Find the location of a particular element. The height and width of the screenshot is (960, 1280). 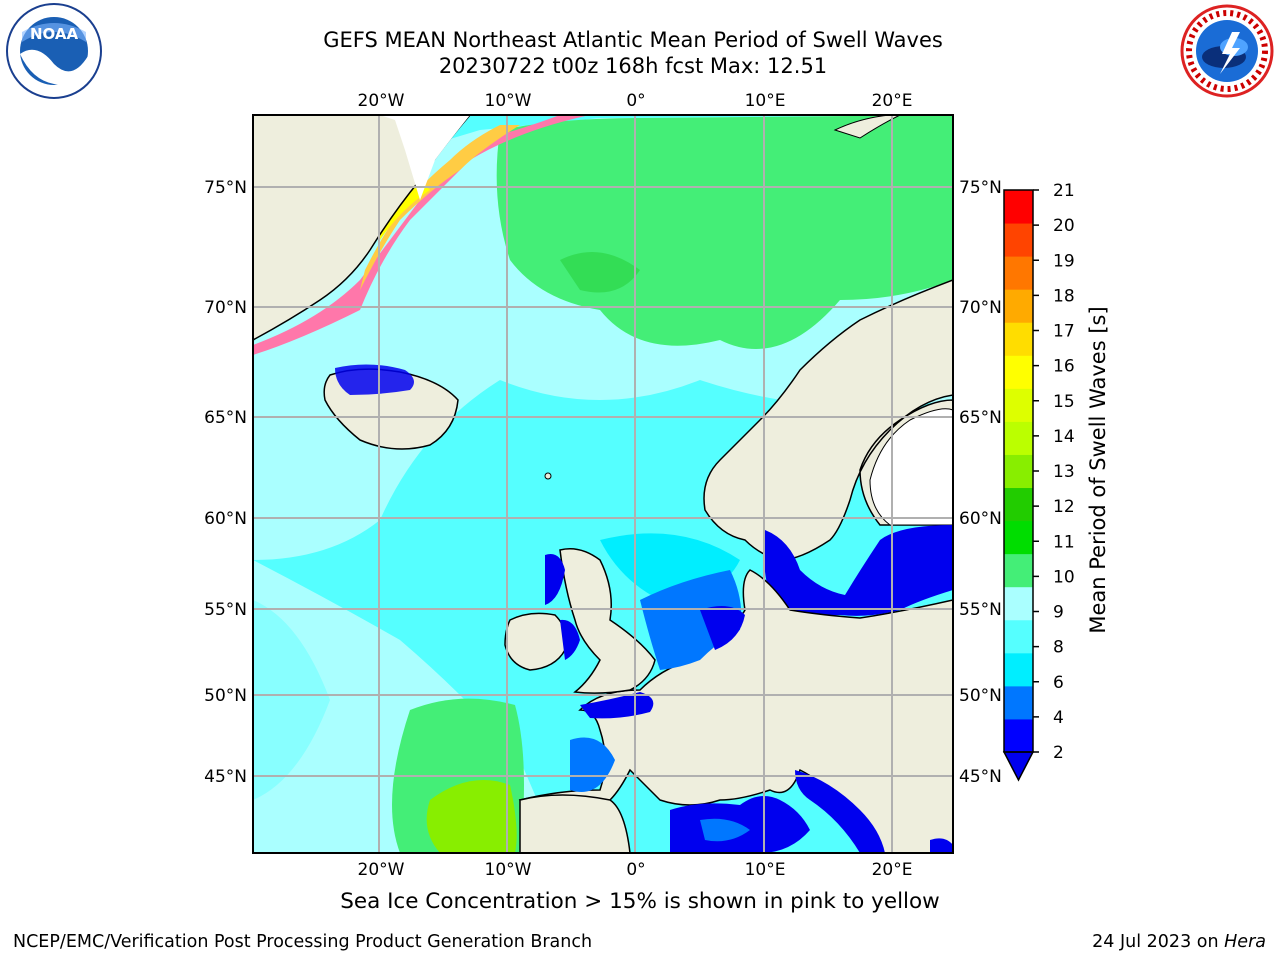

aegean-edge is located at coordinates (941, 845).